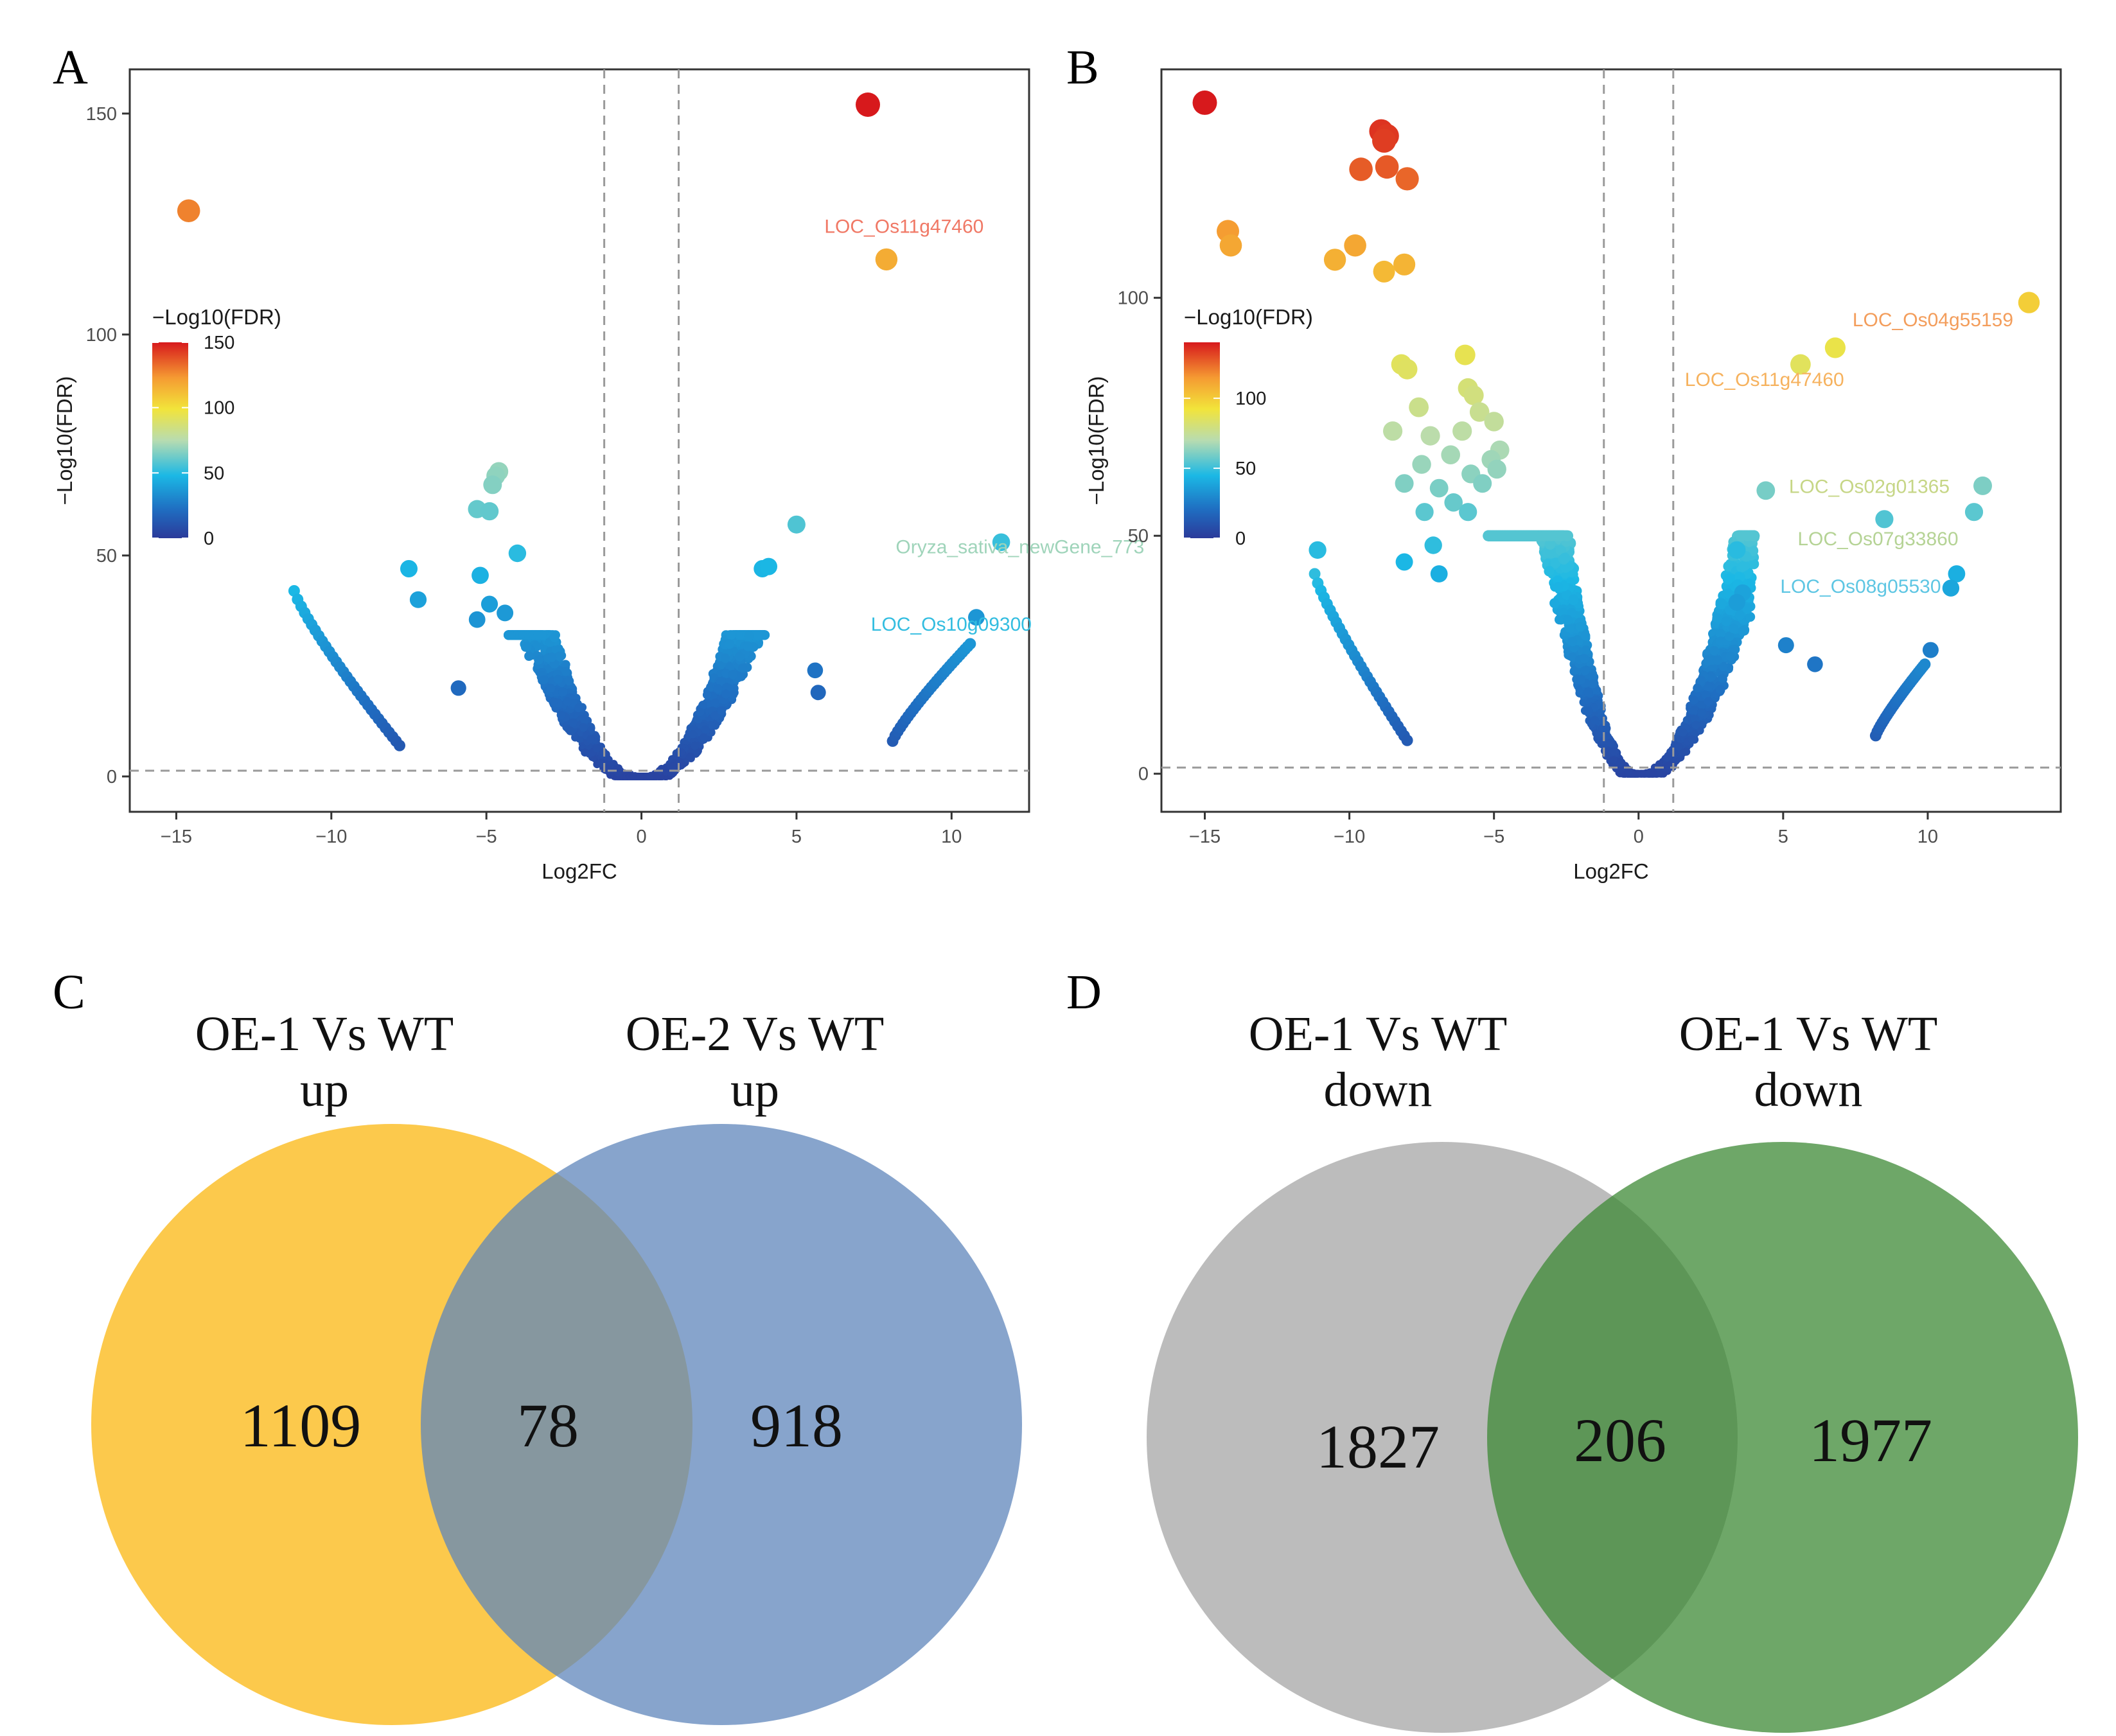  I want to click on colorbar-gradient, so click(1202, 440).